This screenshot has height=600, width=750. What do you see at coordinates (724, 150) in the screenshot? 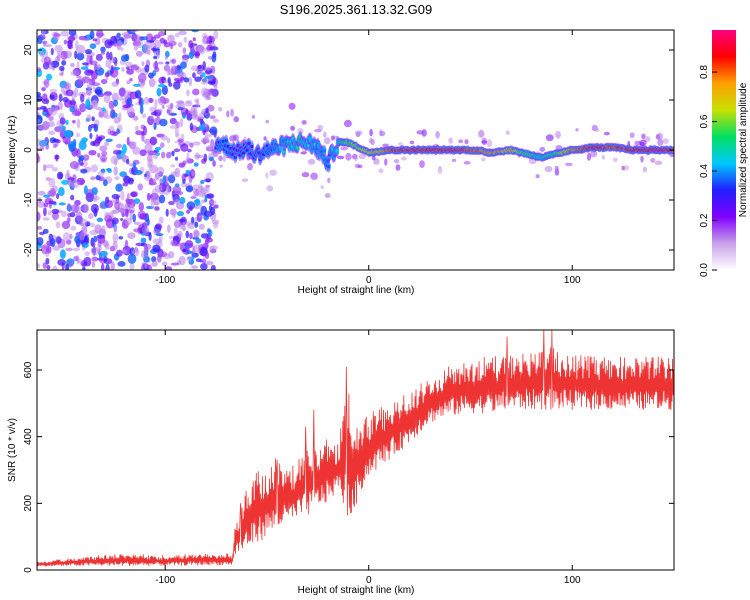
I see `colorbar-gradient` at bounding box center [724, 150].